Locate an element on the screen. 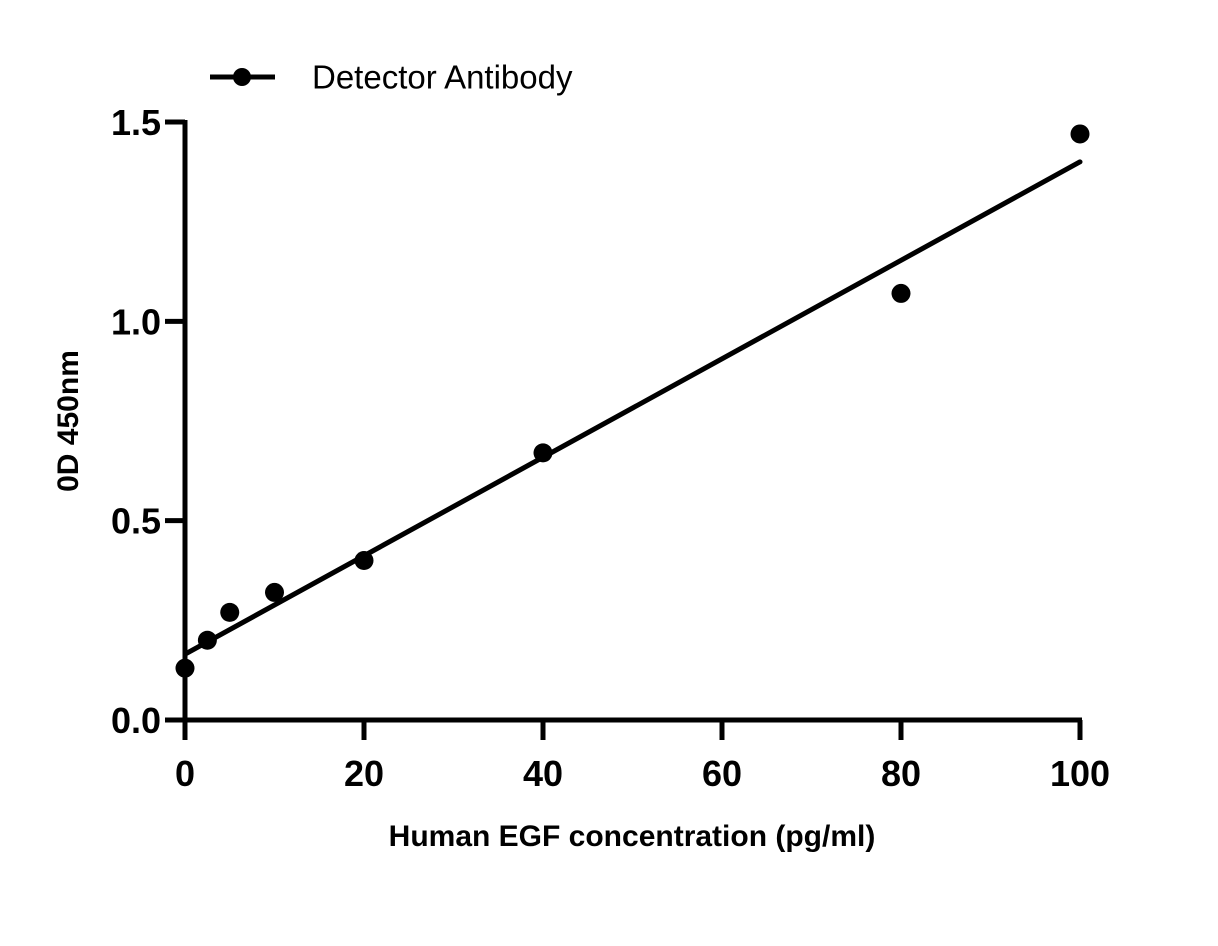 The width and height of the screenshot is (1218, 946). y-tick-label: 1.5 is located at coordinates (136, 122).